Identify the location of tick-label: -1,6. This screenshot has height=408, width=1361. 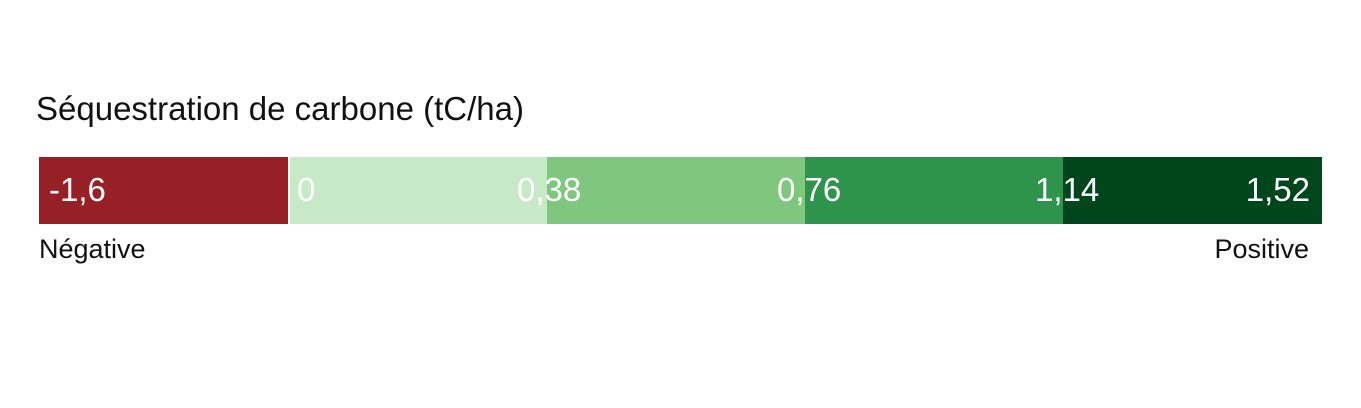
(77, 189).